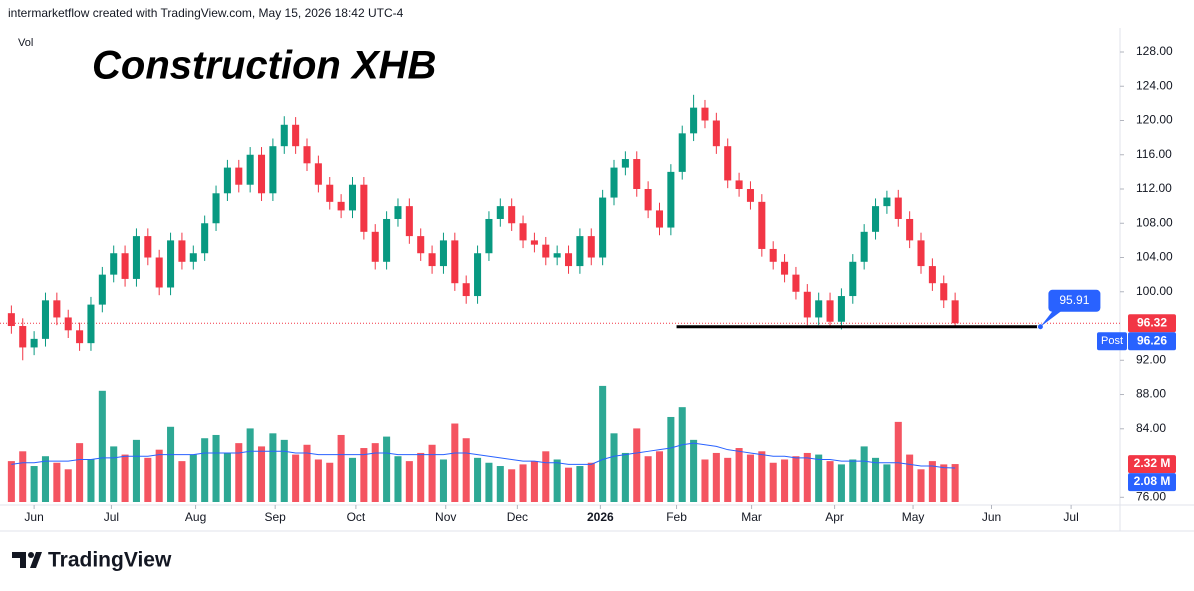  Describe the element at coordinates (1154, 85) in the screenshot. I see `y-tick-label: 124.00` at that location.